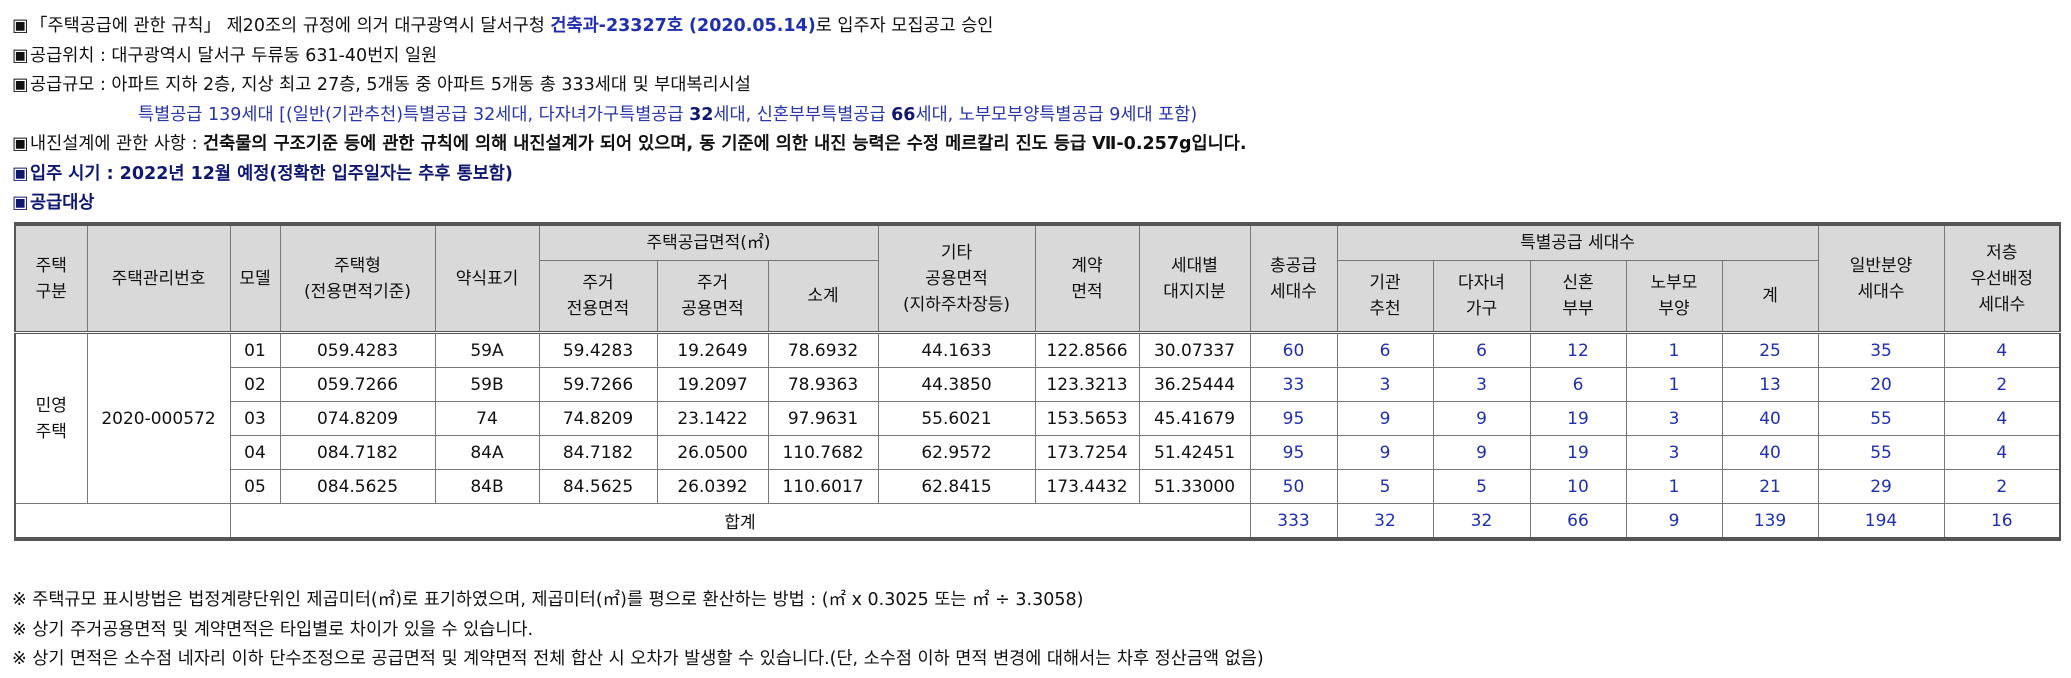 This screenshot has height=678, width=2071. Describe the element at coordinates (2002, 521) in the screenshot. I see `total-cell: 16` at that location.